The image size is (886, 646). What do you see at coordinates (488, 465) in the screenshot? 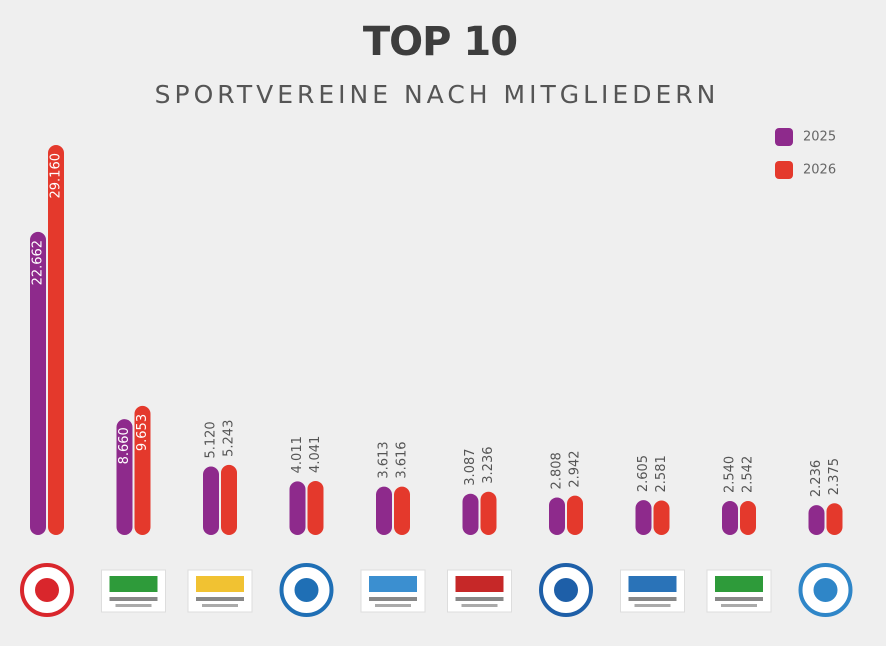
I see `value-label: 3.236` at bounding box center [488, 465].